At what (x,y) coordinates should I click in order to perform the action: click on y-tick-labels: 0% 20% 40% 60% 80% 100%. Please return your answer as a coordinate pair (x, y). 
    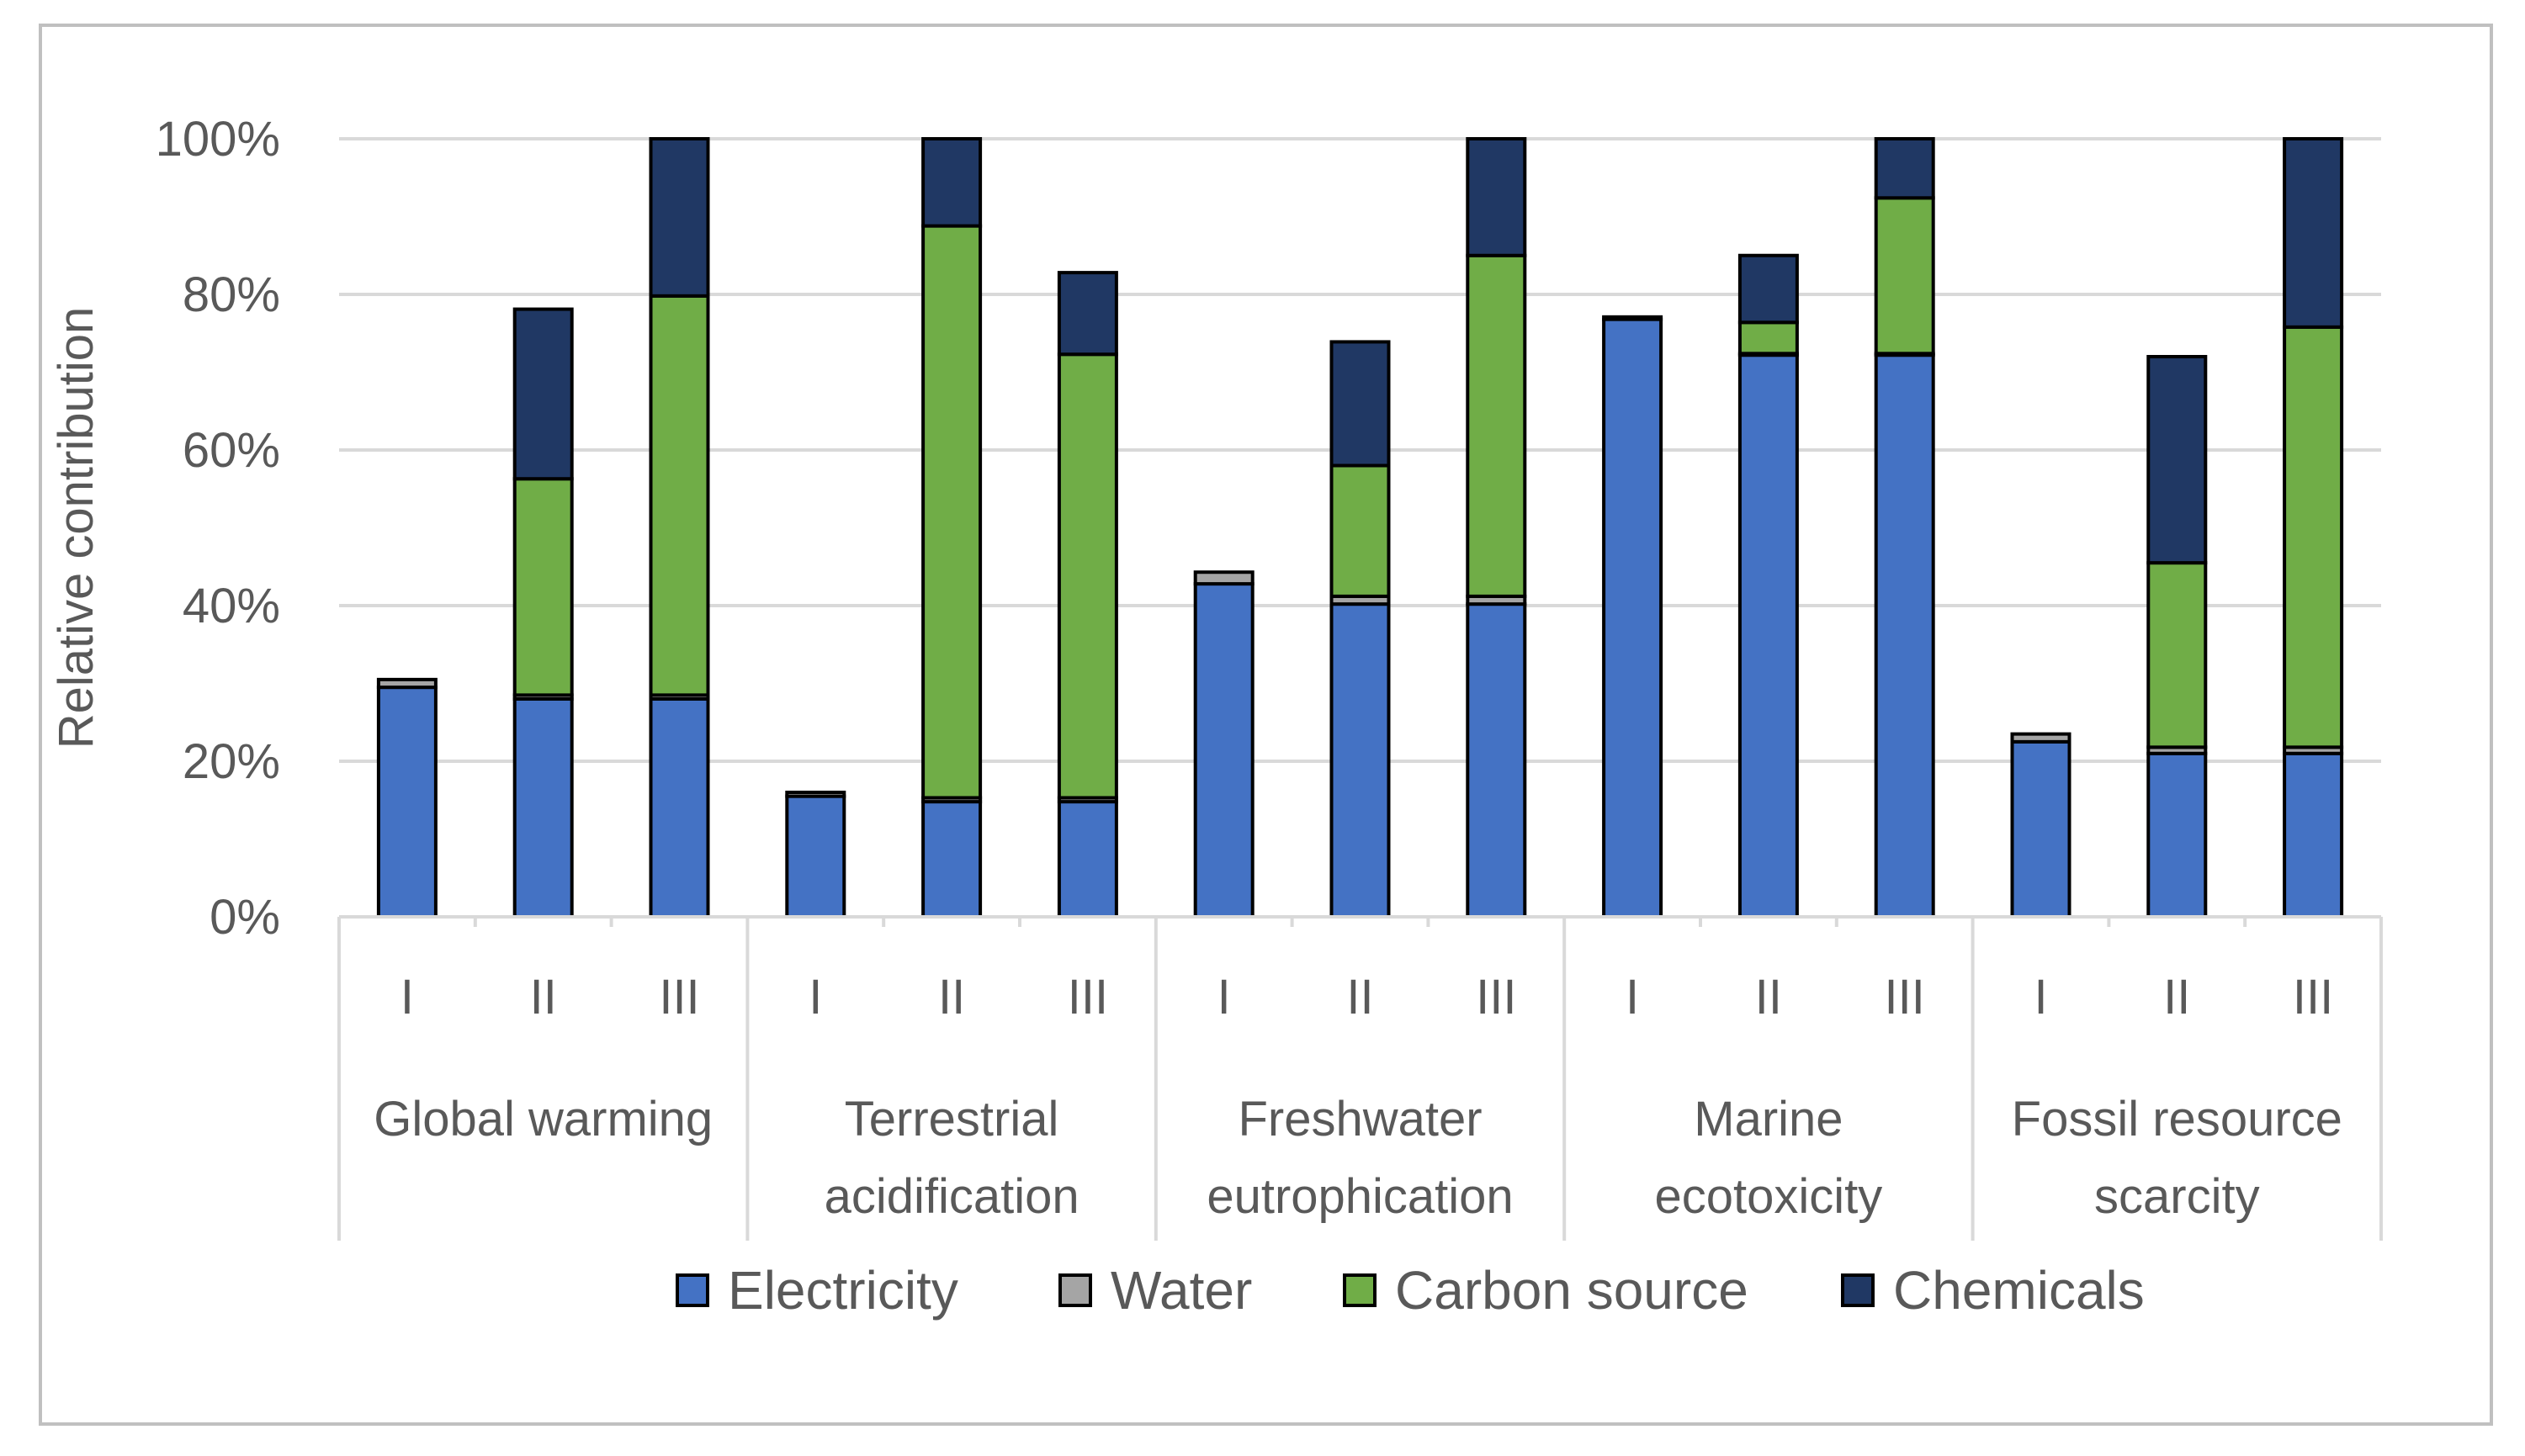
    Looking at the image, I should click on (218, 528).